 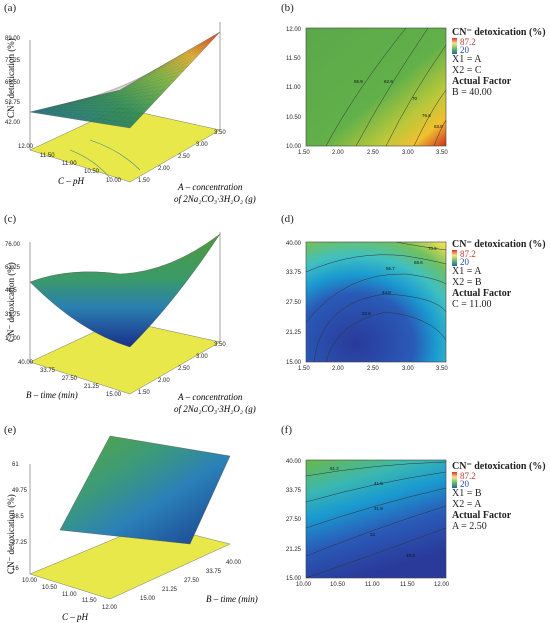 What do you see at coordinates (170, 590) in the screenshot?
I see `ytick-e-2: 21.25` at bounding box center [170, 590].